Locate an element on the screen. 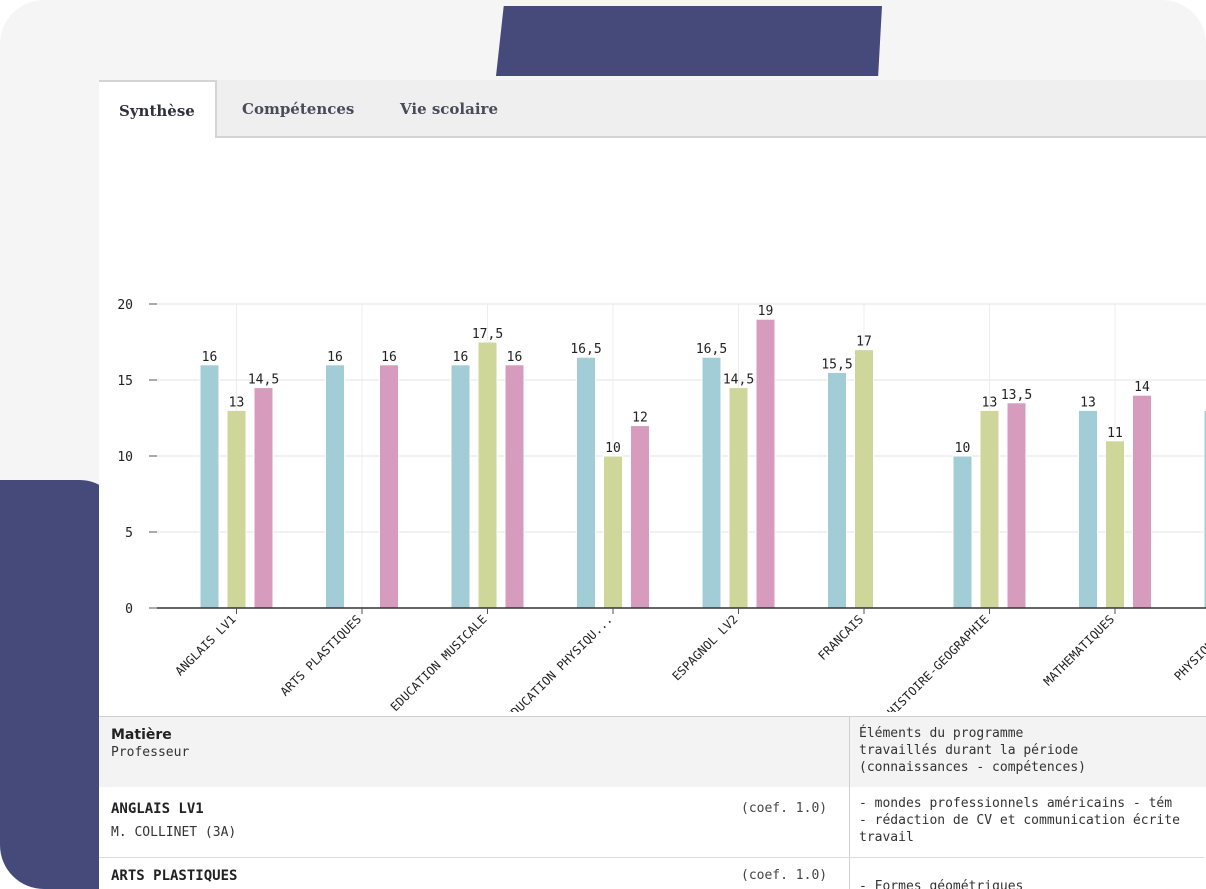 The image size is (1206, 889). y-tick-label: 15 is located at coordinates (125, 381).